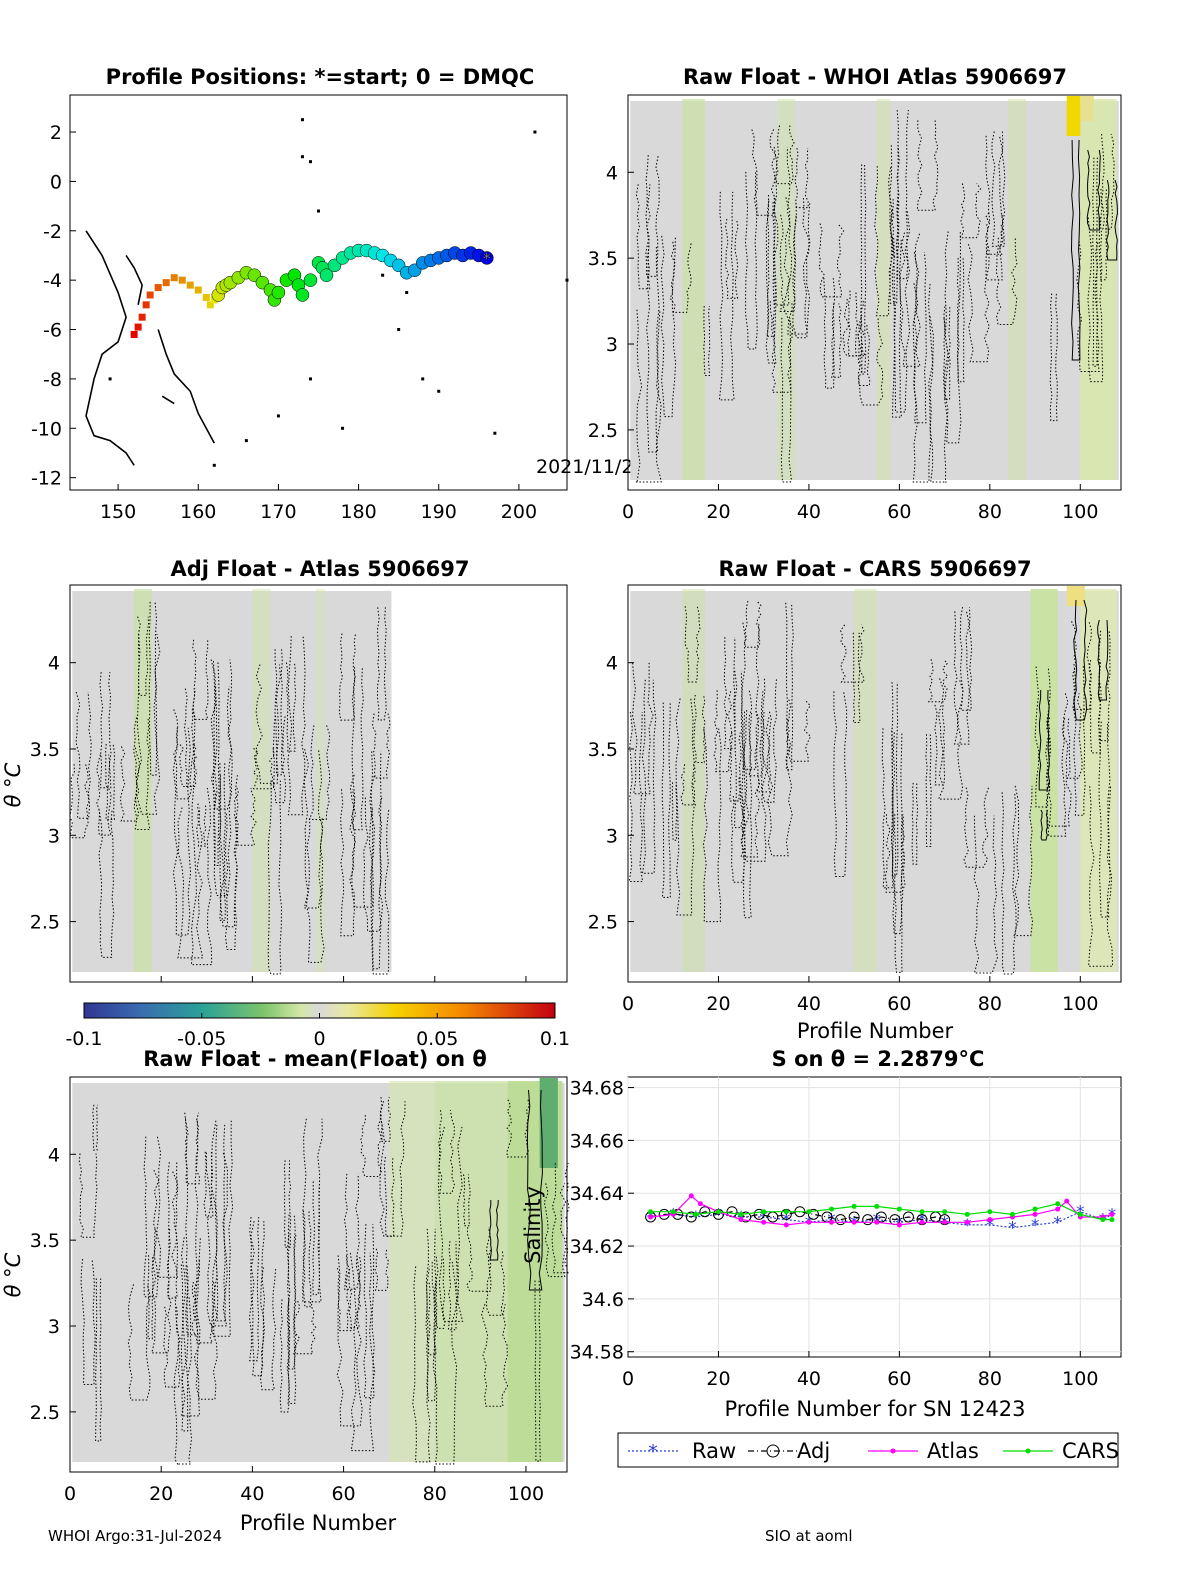 This screenshot has height=1575, width=1200. Describe the element at coordinates (252, 1494) in the screenshot. I see `x-tick-label: 40` at that location.